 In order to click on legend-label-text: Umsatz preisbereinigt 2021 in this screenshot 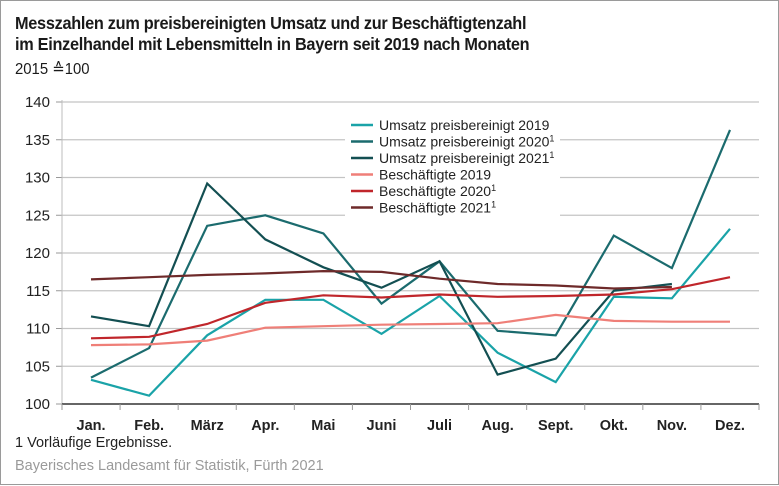, I will do `click(464, 158)`.